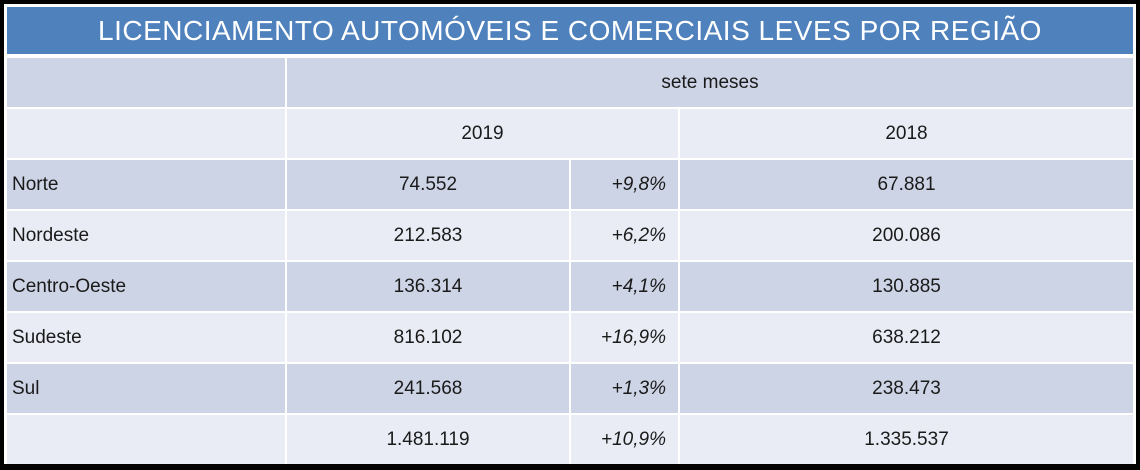  Describe the element at coordinates (146, 388) in the screenshot. I see `region-label: Sul` at that location.